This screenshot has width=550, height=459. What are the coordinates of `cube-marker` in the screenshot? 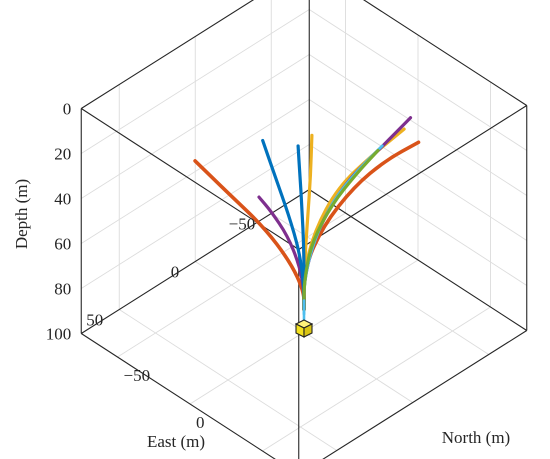 It's located at (304, 328).